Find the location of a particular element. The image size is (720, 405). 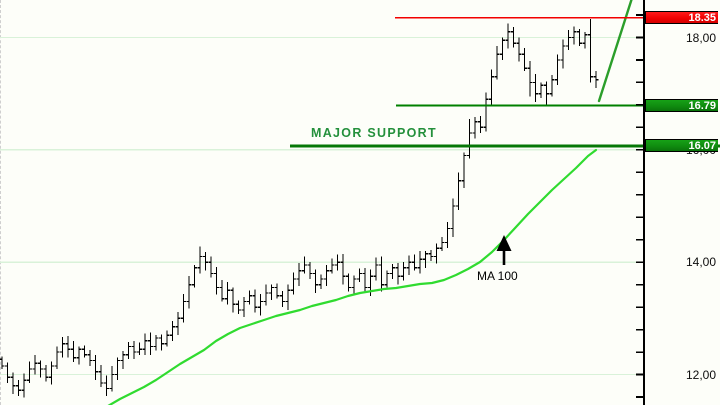

axis-label-12: 12,00 is located at coordinates (700, 374).